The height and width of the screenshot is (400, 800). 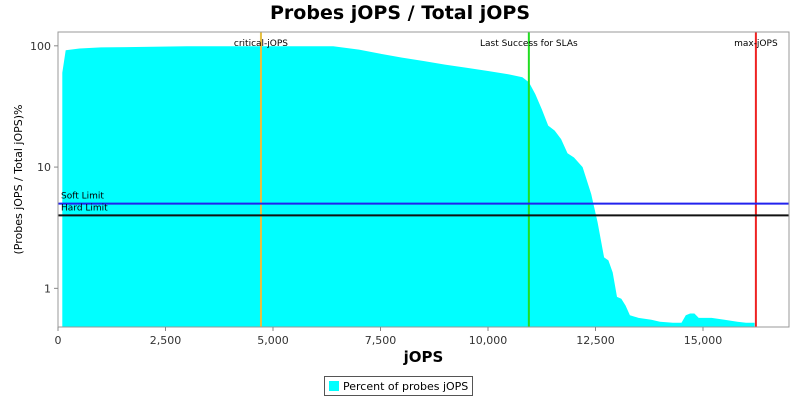 I want to click on marker-label-2: max-jOPS, so click(x=756, y=44).